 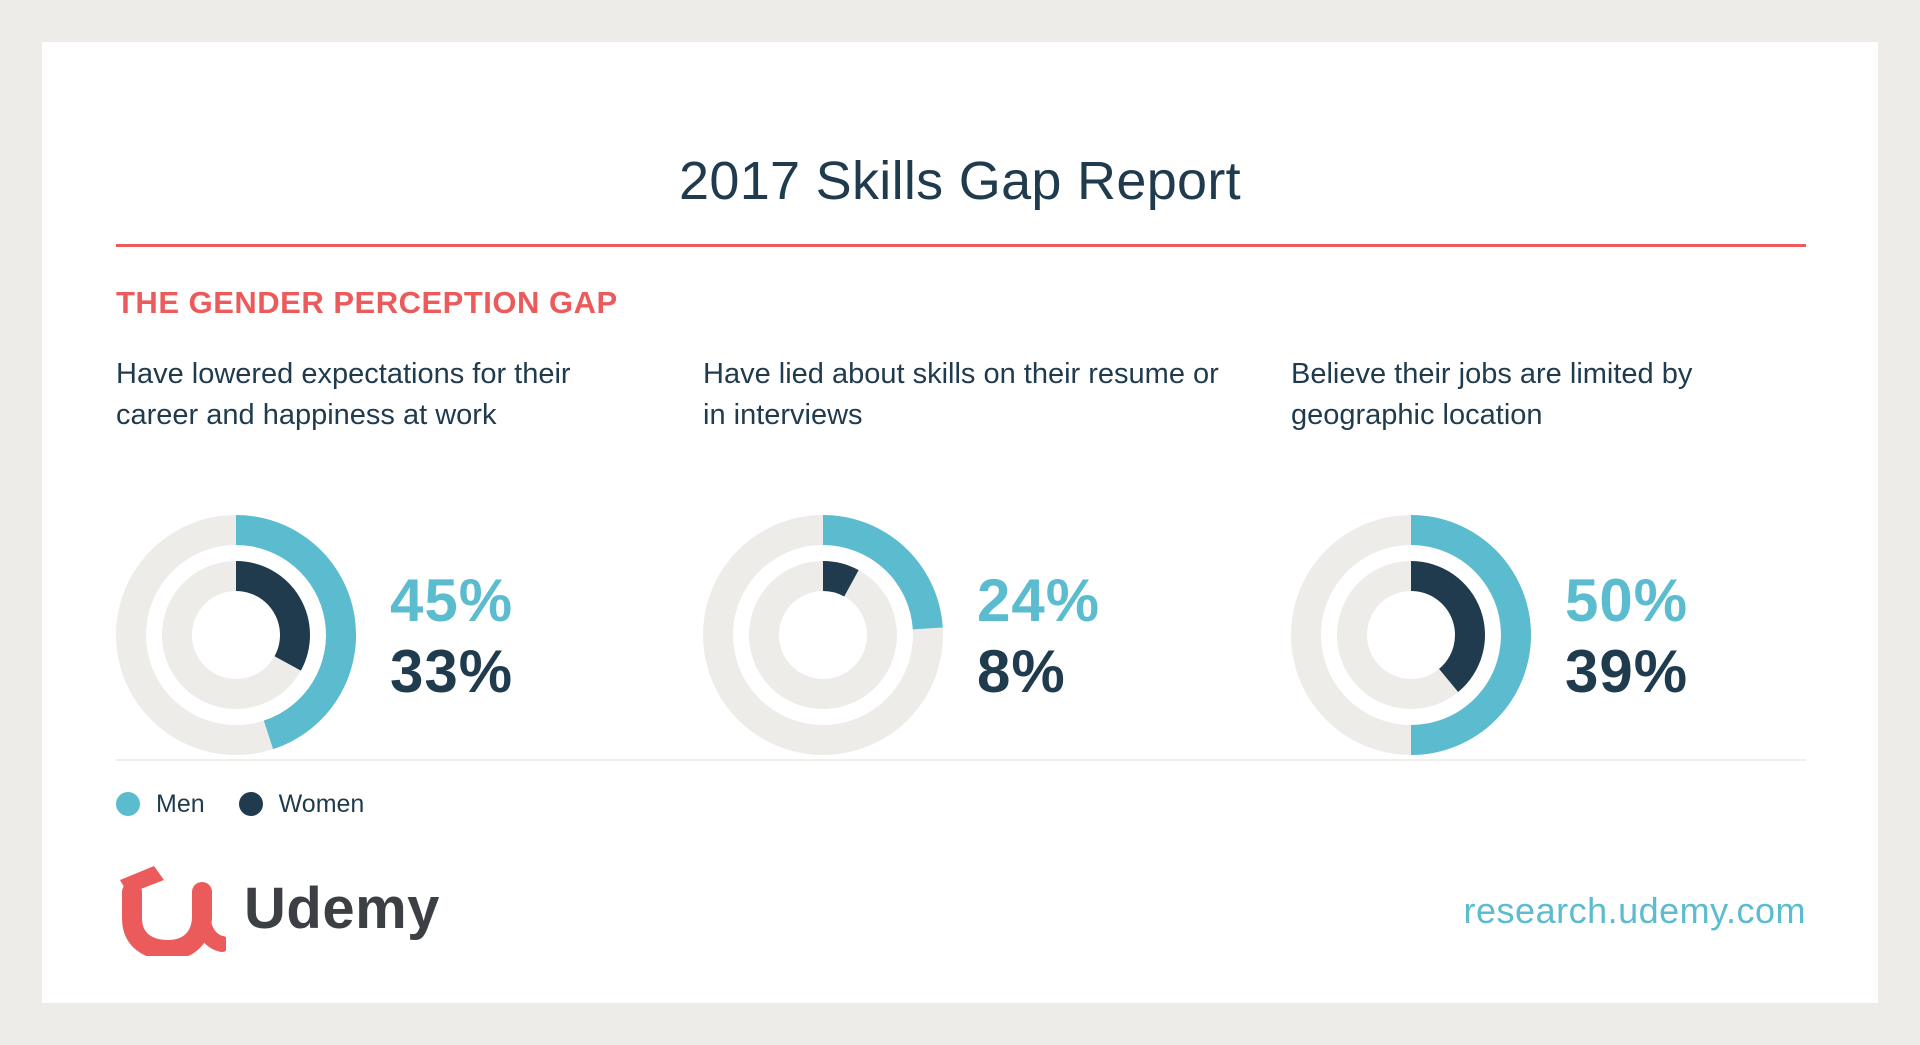 I want to click on women-percentage-label: 39%, so click(x=1627, y=671).